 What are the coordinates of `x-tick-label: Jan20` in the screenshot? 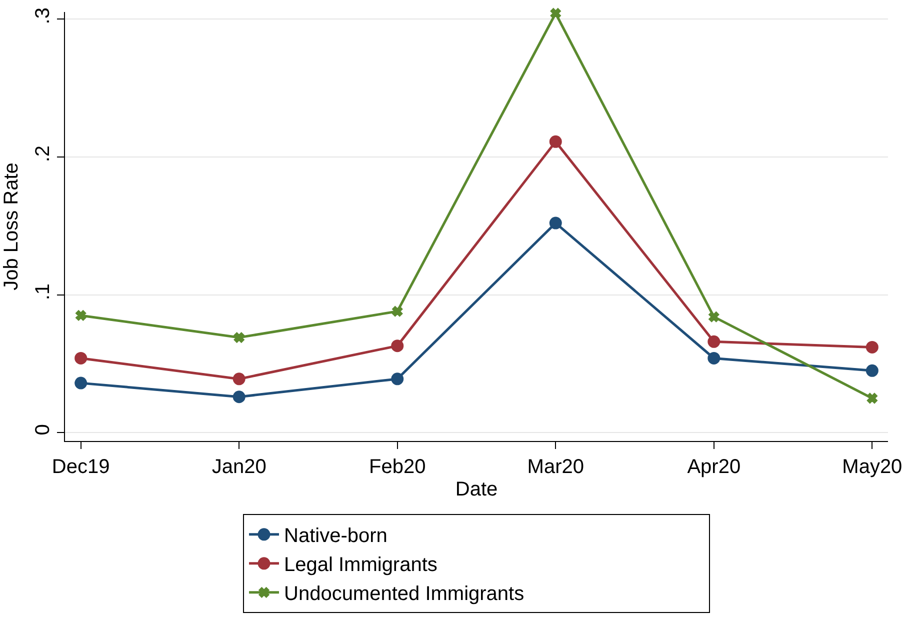 It's located at (239, 467).